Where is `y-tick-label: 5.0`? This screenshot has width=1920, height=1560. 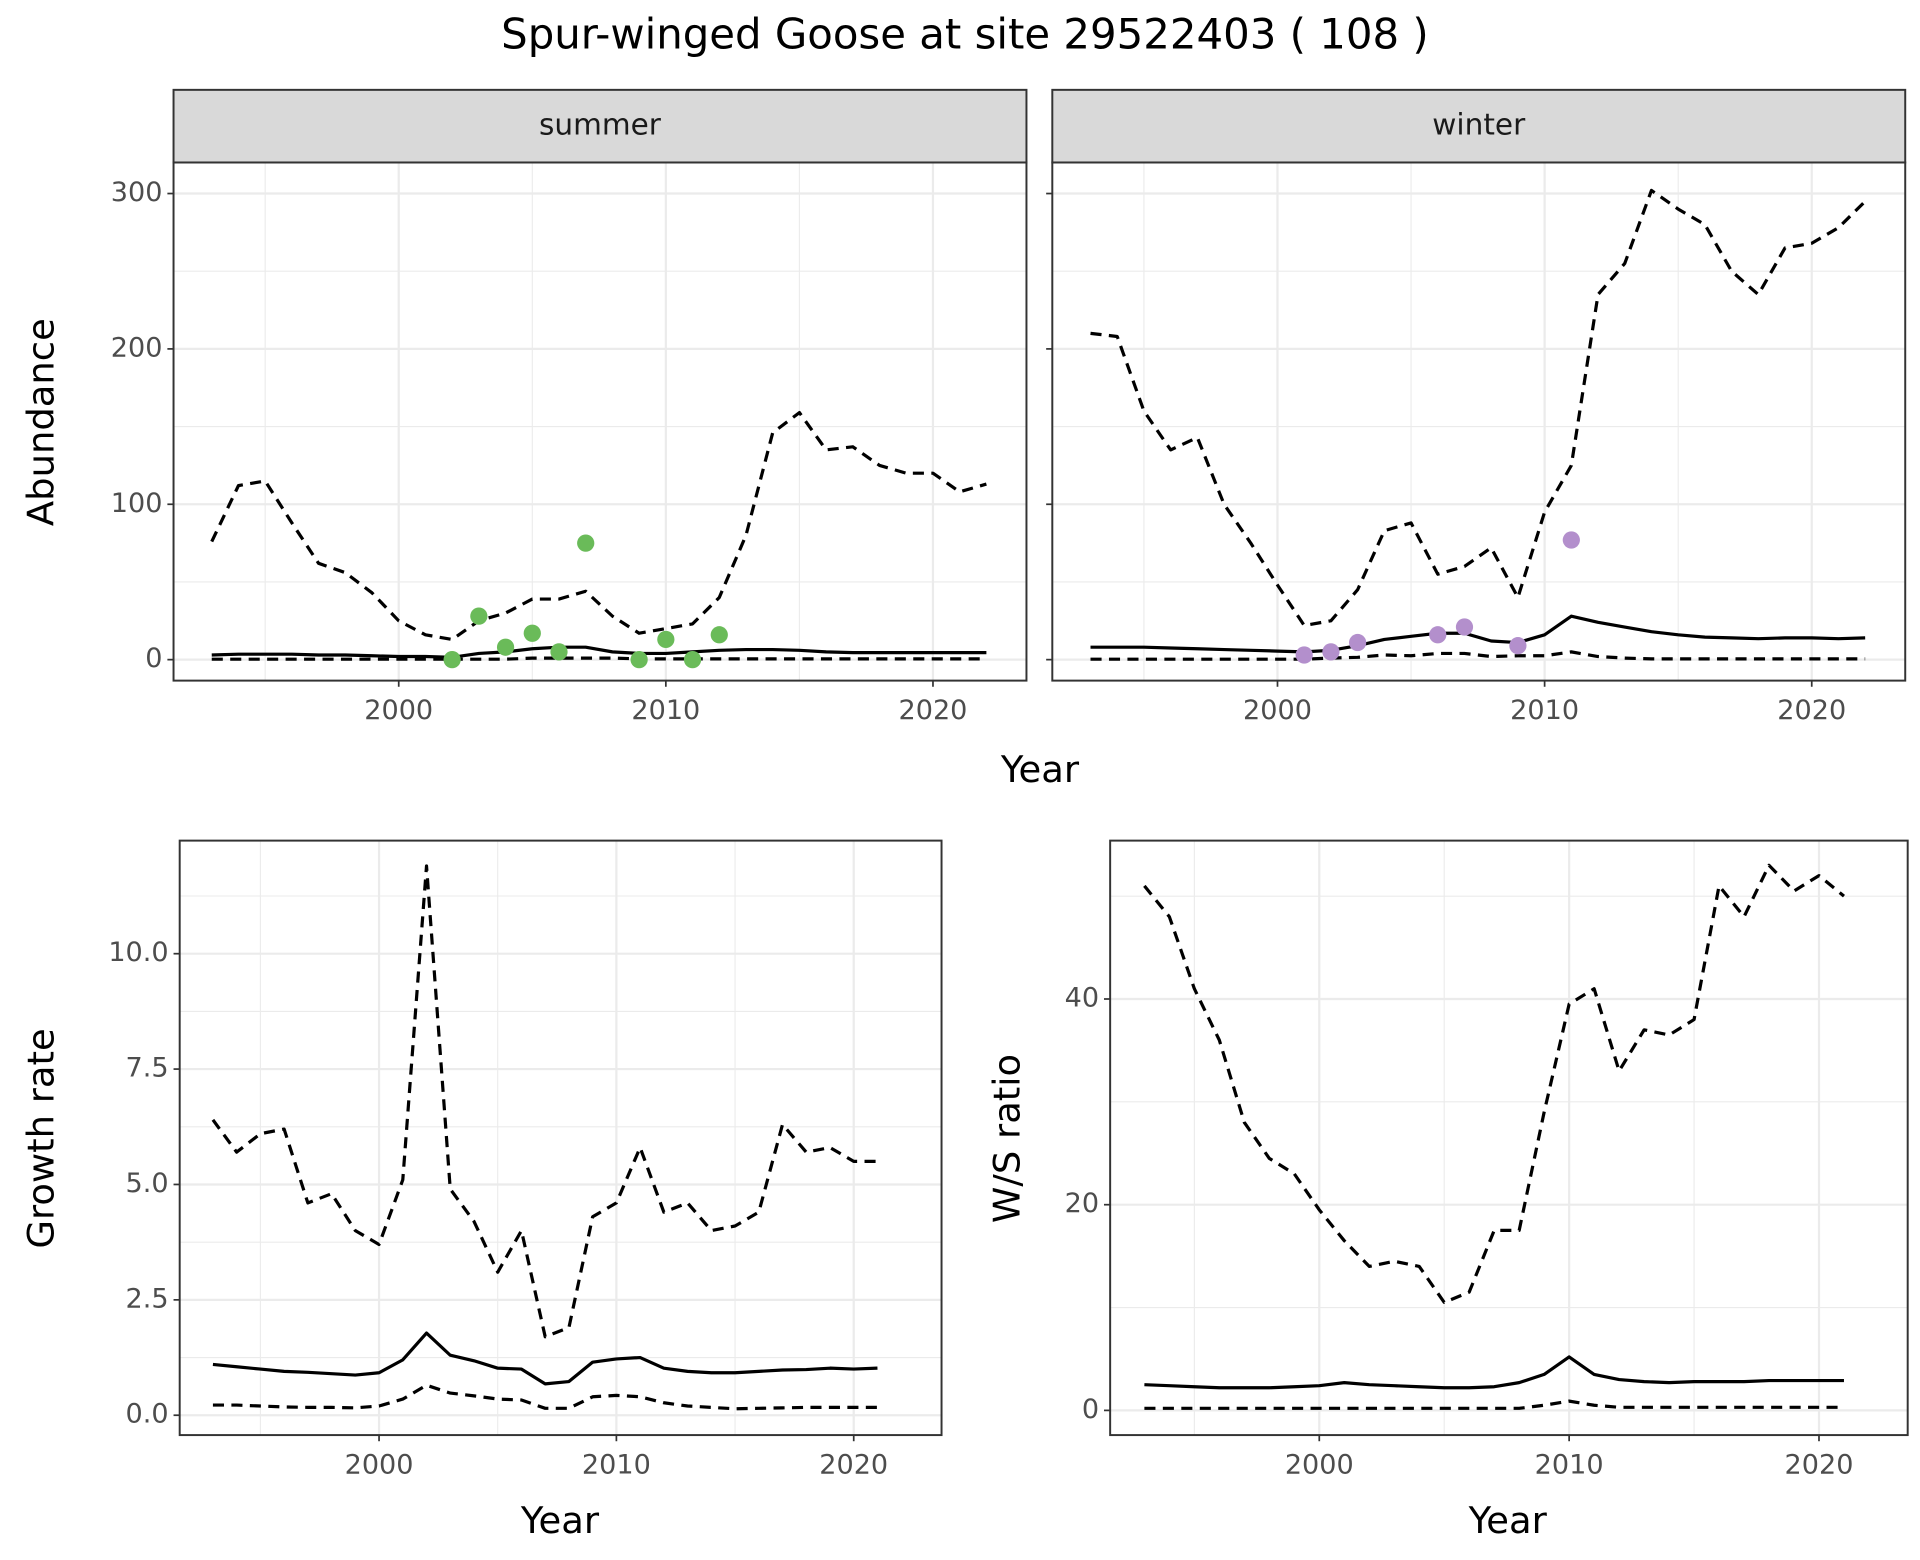 y-tick-label: 5.0 is located at coordinates (147, 1183).